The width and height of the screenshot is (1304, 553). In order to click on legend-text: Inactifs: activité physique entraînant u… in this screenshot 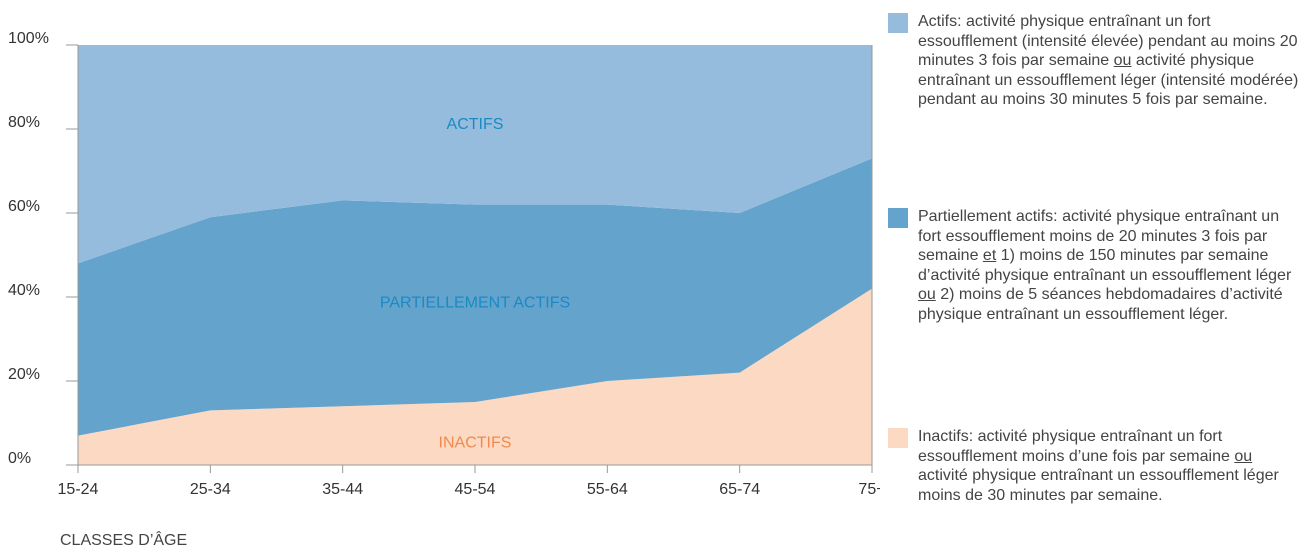, I will do `click(1109, 466)`.